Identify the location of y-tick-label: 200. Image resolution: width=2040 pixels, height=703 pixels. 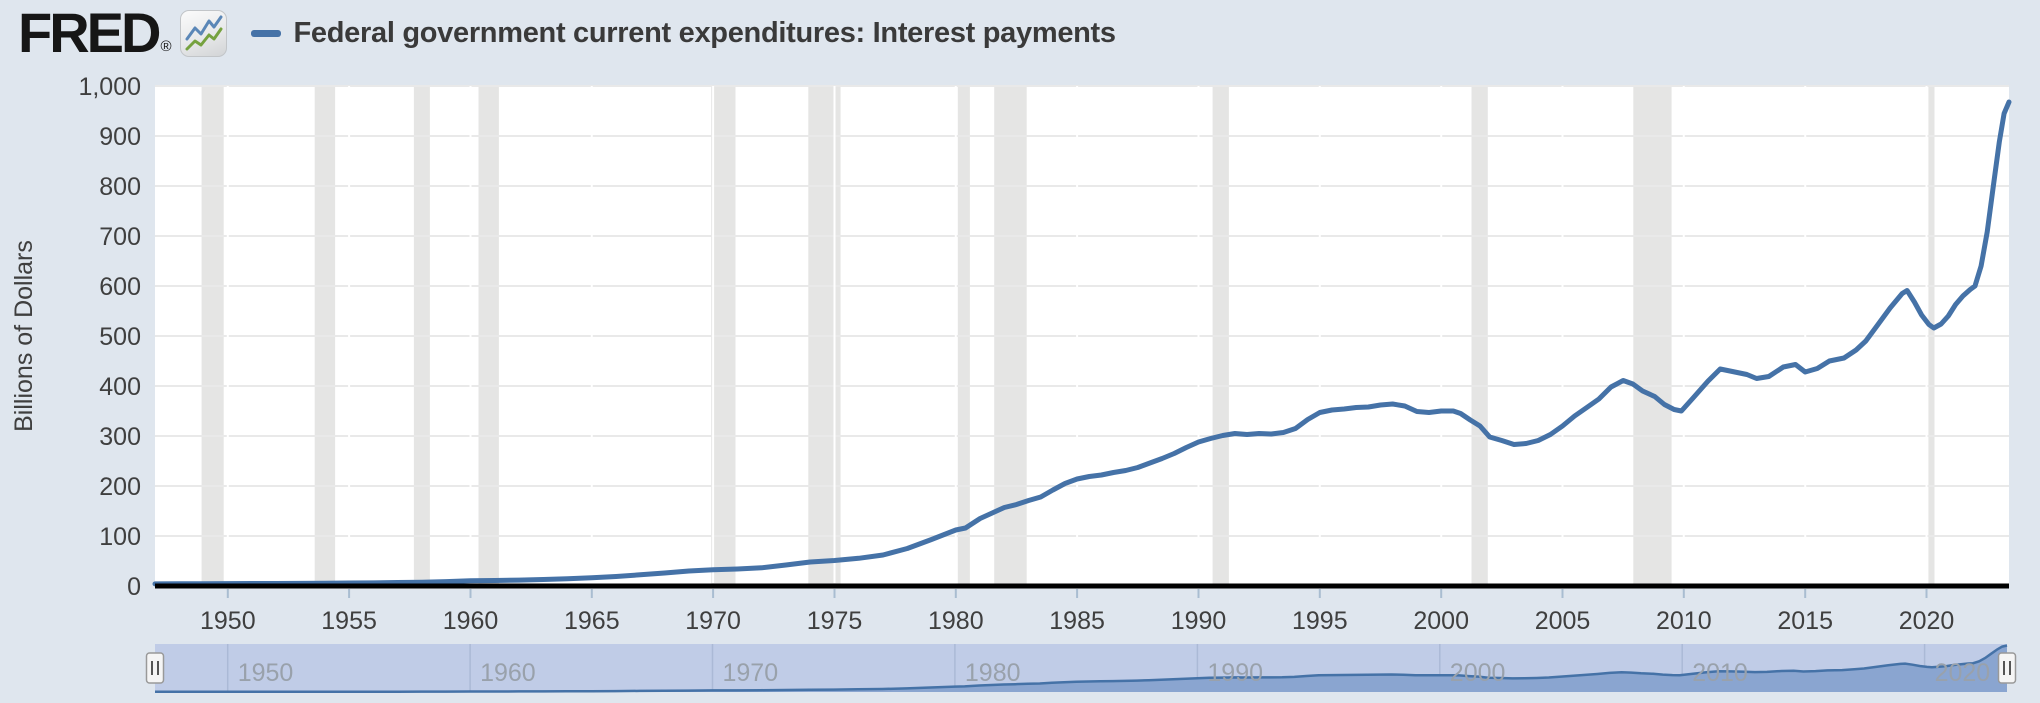
(120, 487).